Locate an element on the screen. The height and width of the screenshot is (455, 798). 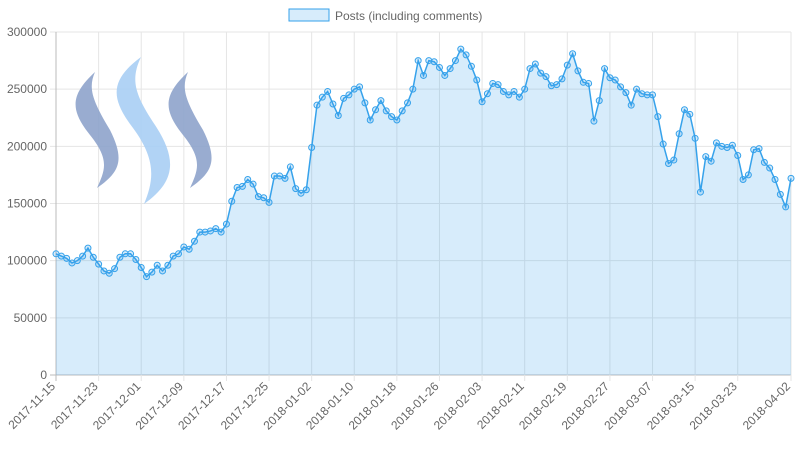
legend-item: Posts (including comments) is located at coordinates (385, 15).